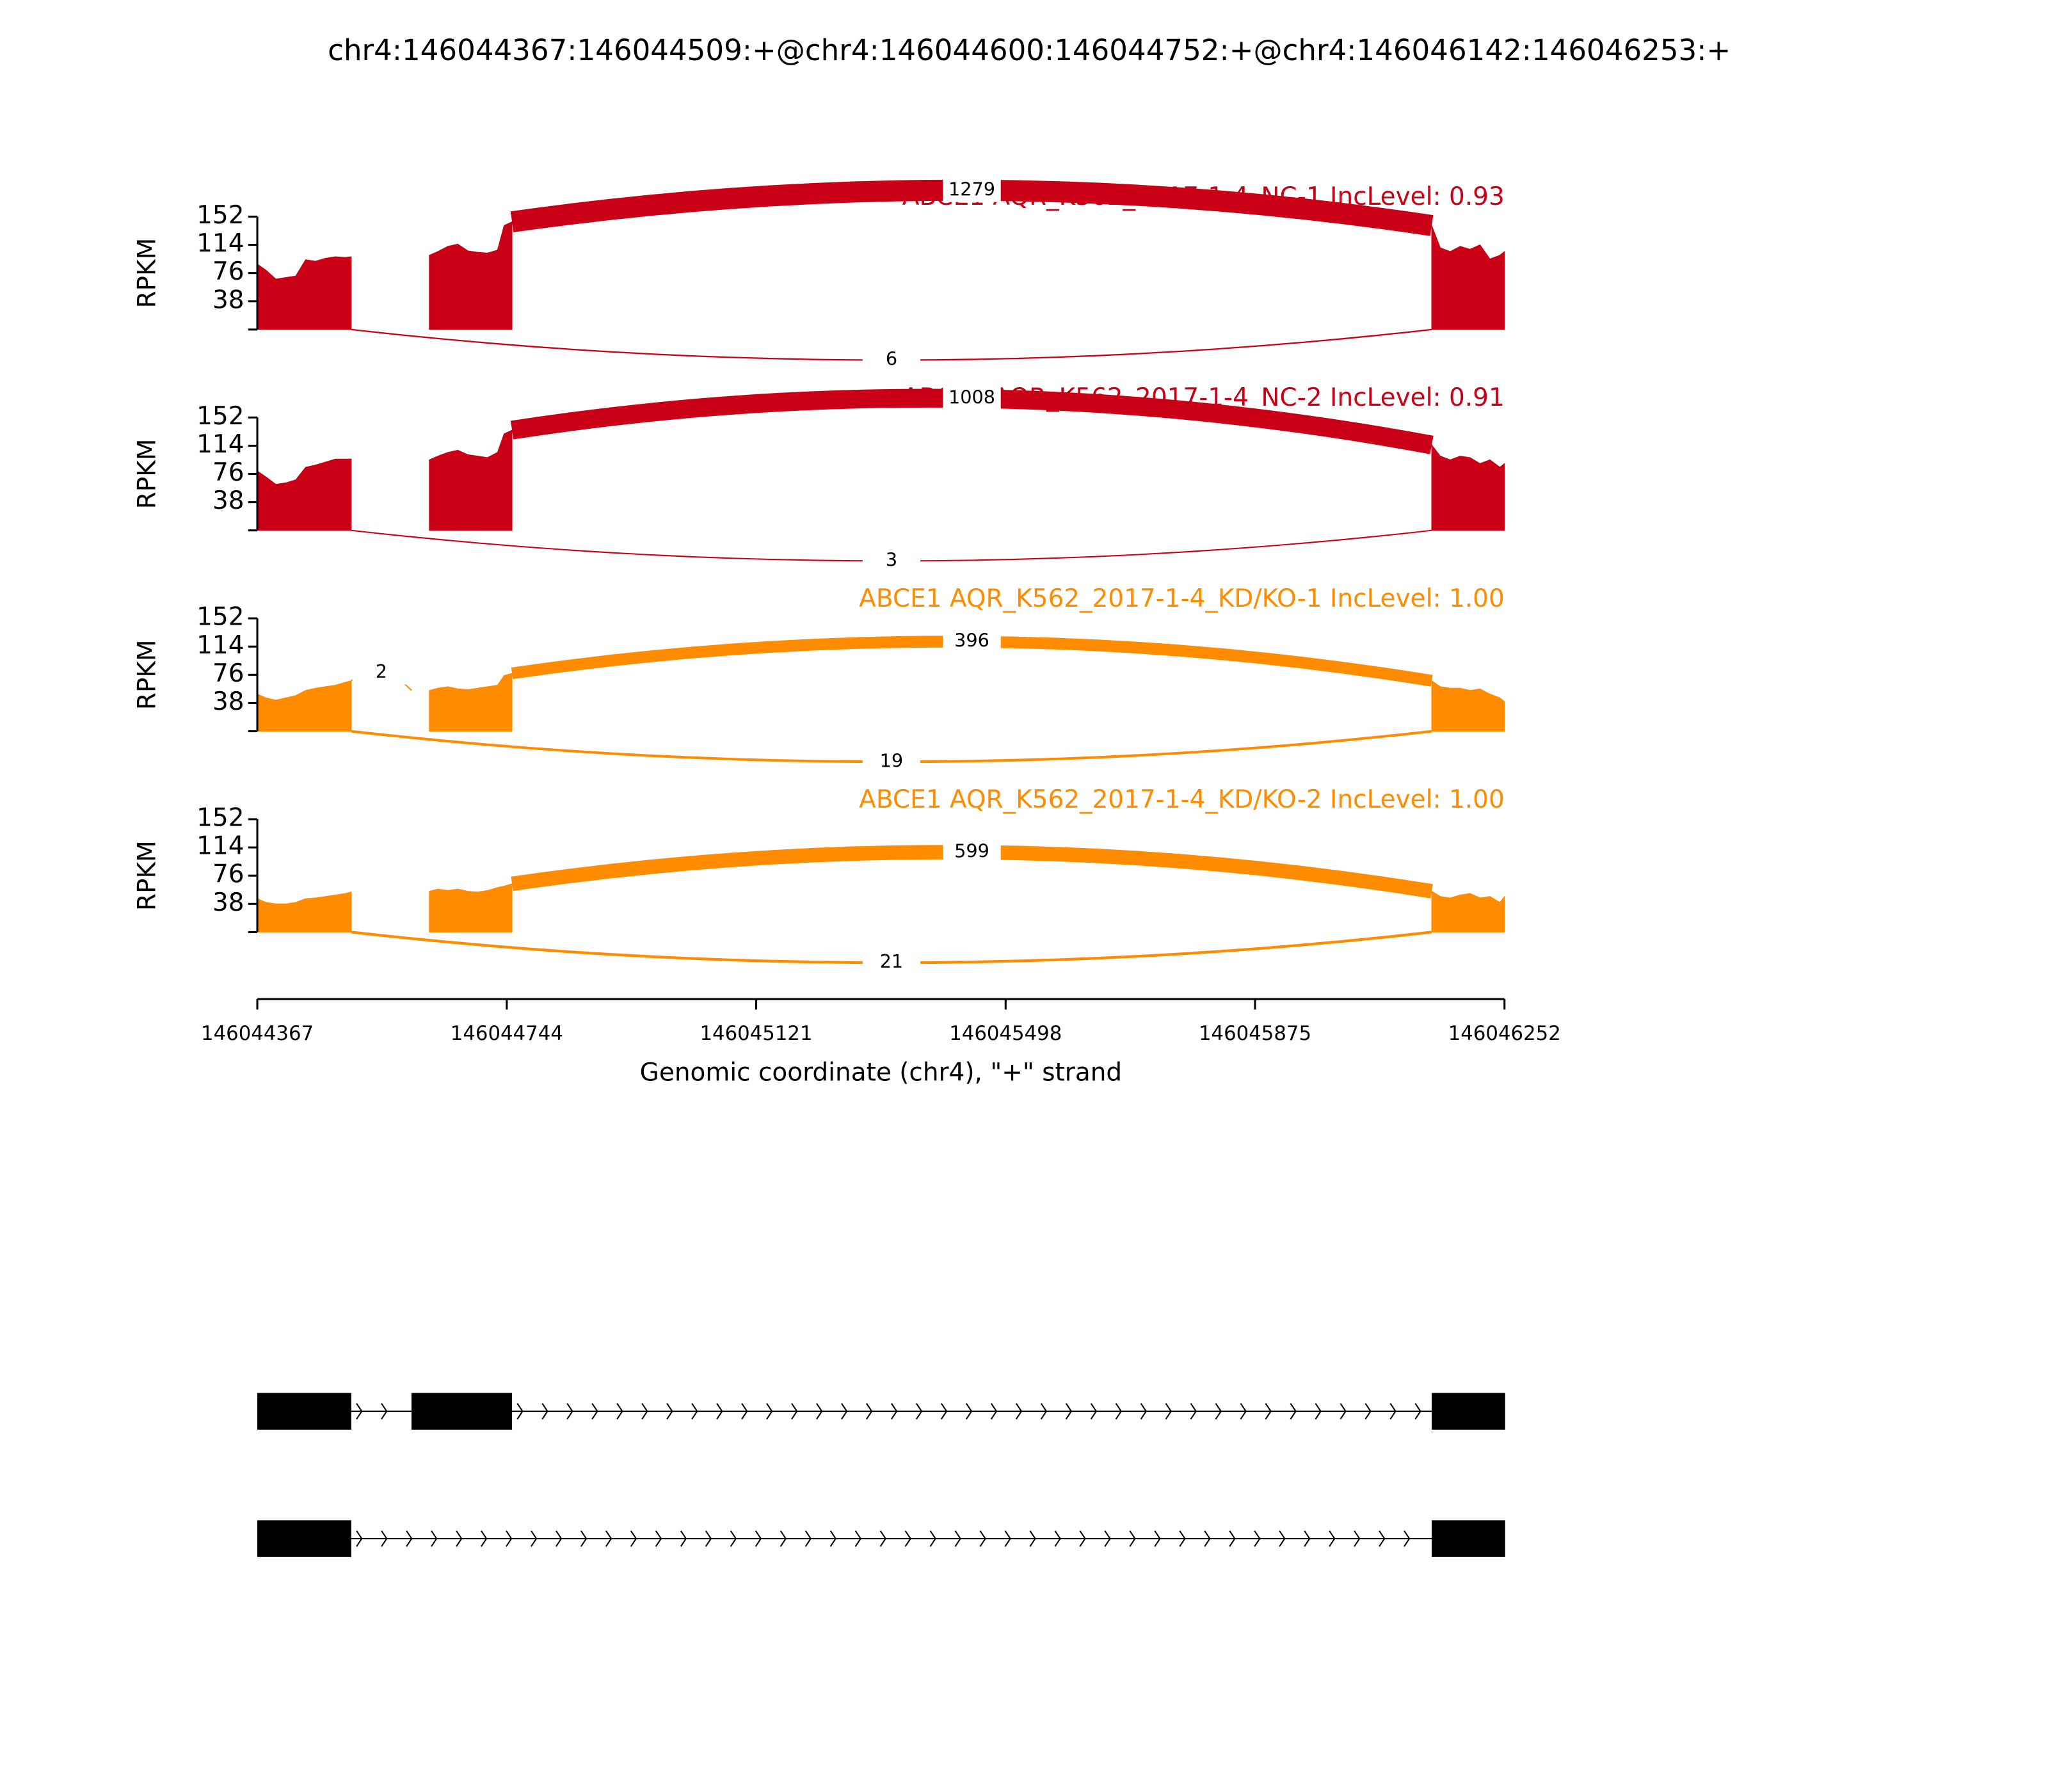 The width and height of the screenshot is (2048, 1792). What do you see at coordinates (1255, 1033) in the screenshot?
I see `x-tick-label: 146045875` at bounding box center [1255, 1033].